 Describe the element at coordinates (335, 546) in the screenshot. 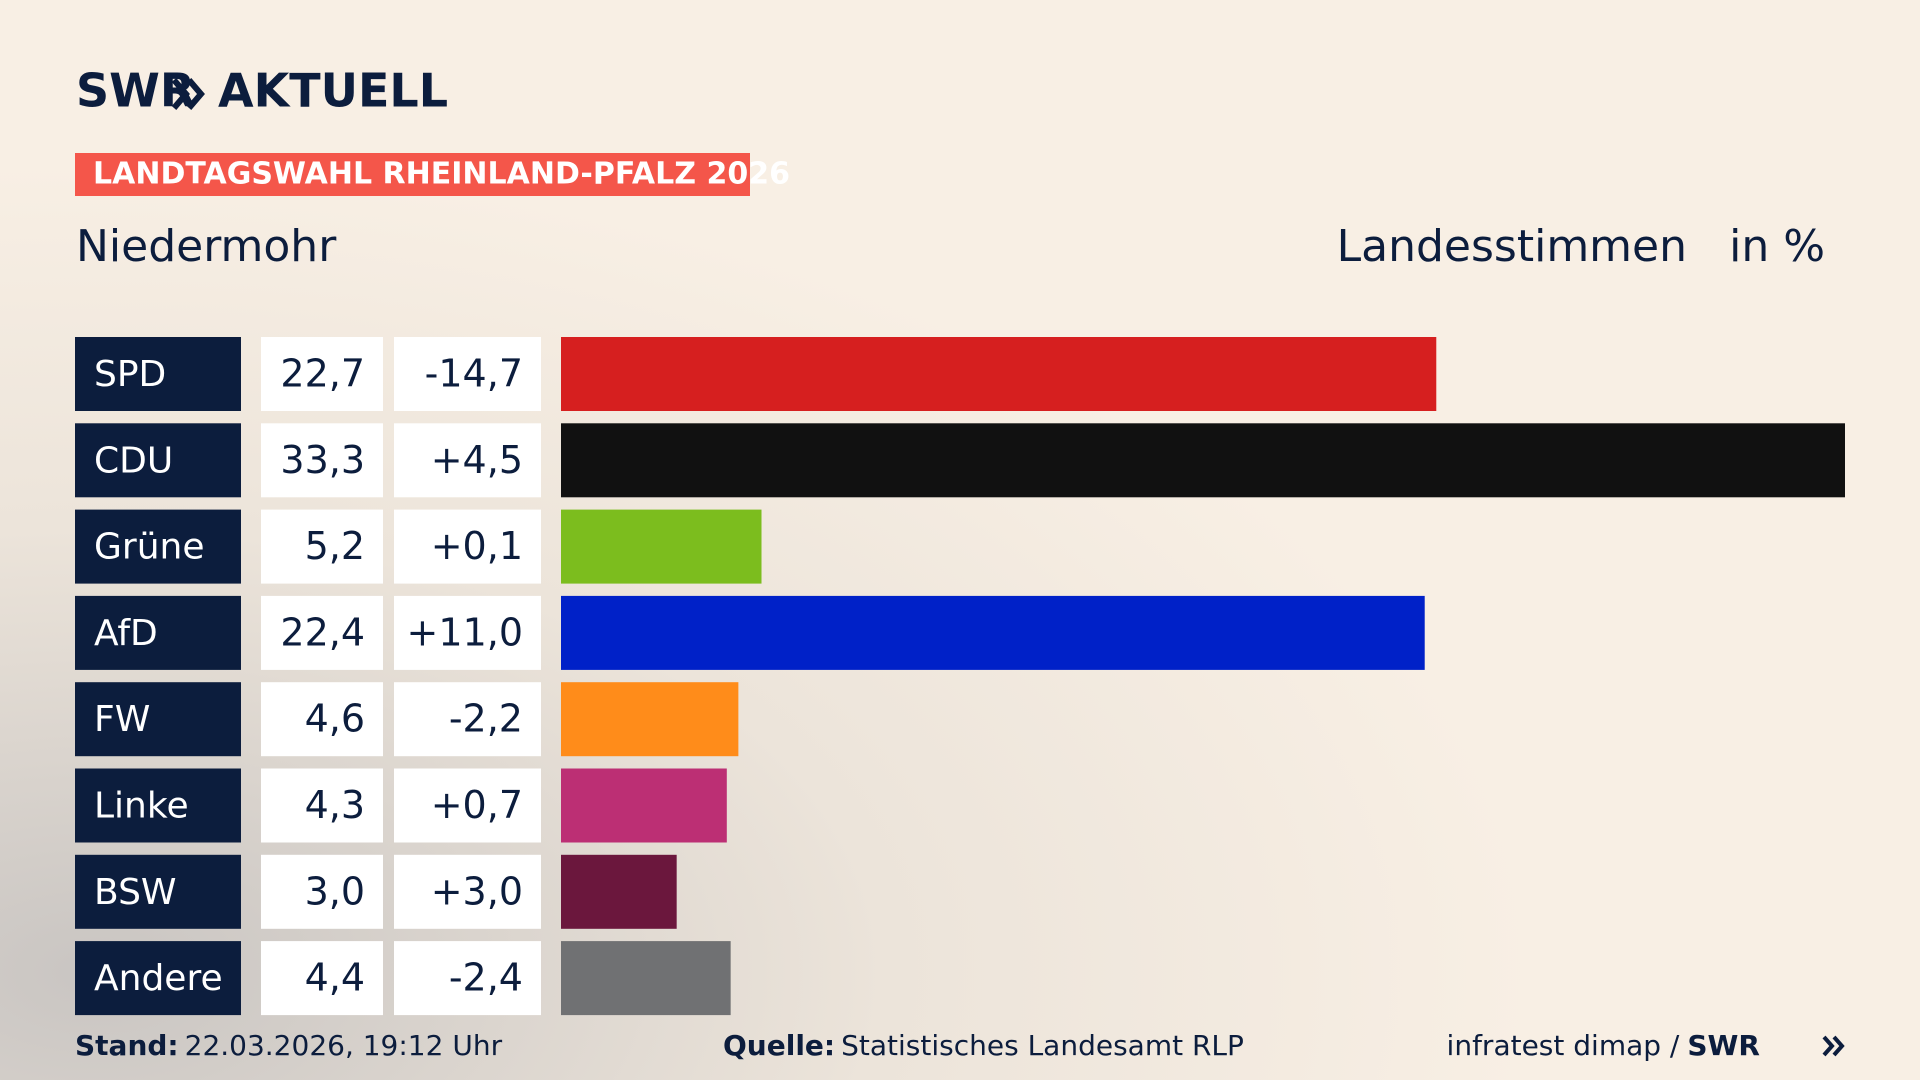

I see `value-label: 5,2` at that location.